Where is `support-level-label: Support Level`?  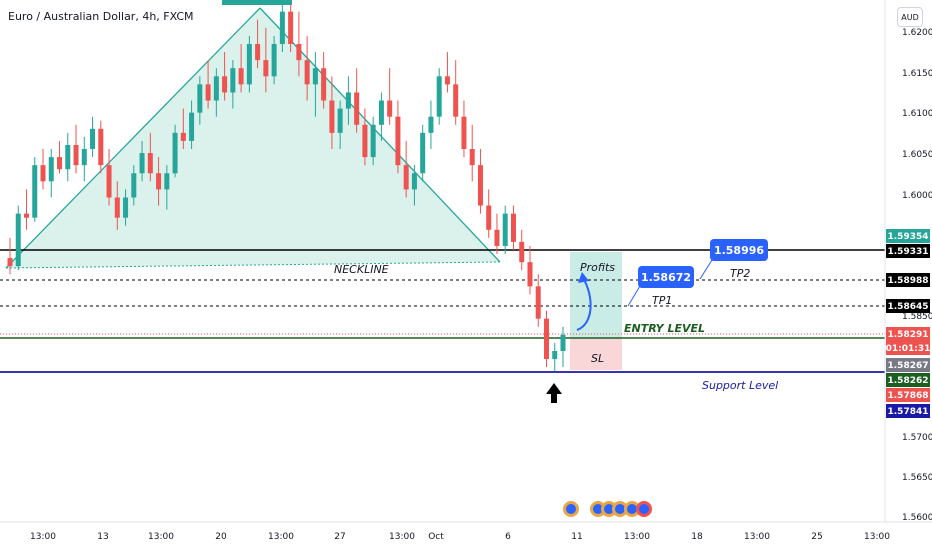
support-level-label: Support Level is located at coordinates (740, 385).